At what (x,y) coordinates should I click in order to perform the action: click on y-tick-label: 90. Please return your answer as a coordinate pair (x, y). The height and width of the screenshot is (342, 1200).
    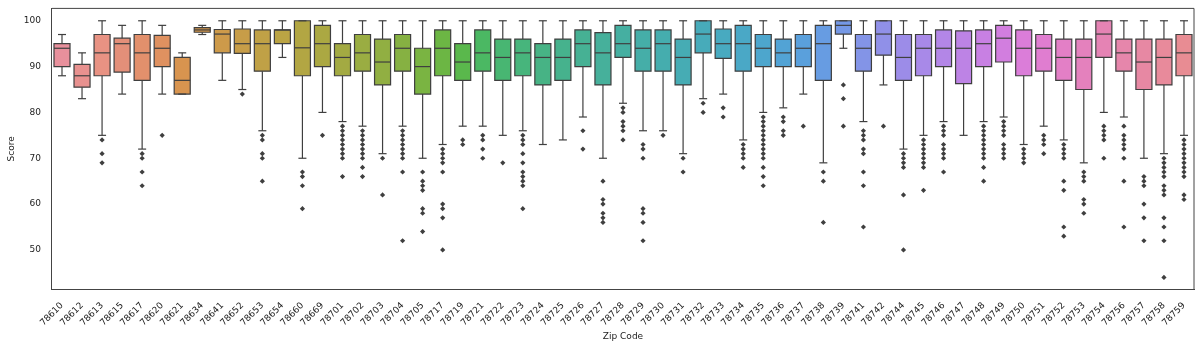
    Looking at the image, I should click on (35, 65).